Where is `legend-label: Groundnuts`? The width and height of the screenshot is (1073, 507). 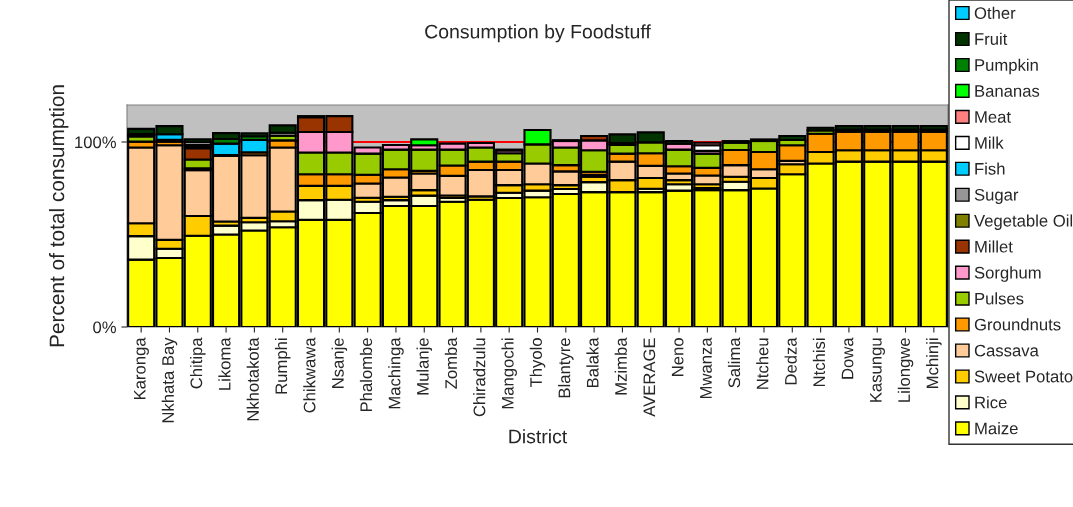 legend-label: Groundnuts is located at coordinates (1017, 324).